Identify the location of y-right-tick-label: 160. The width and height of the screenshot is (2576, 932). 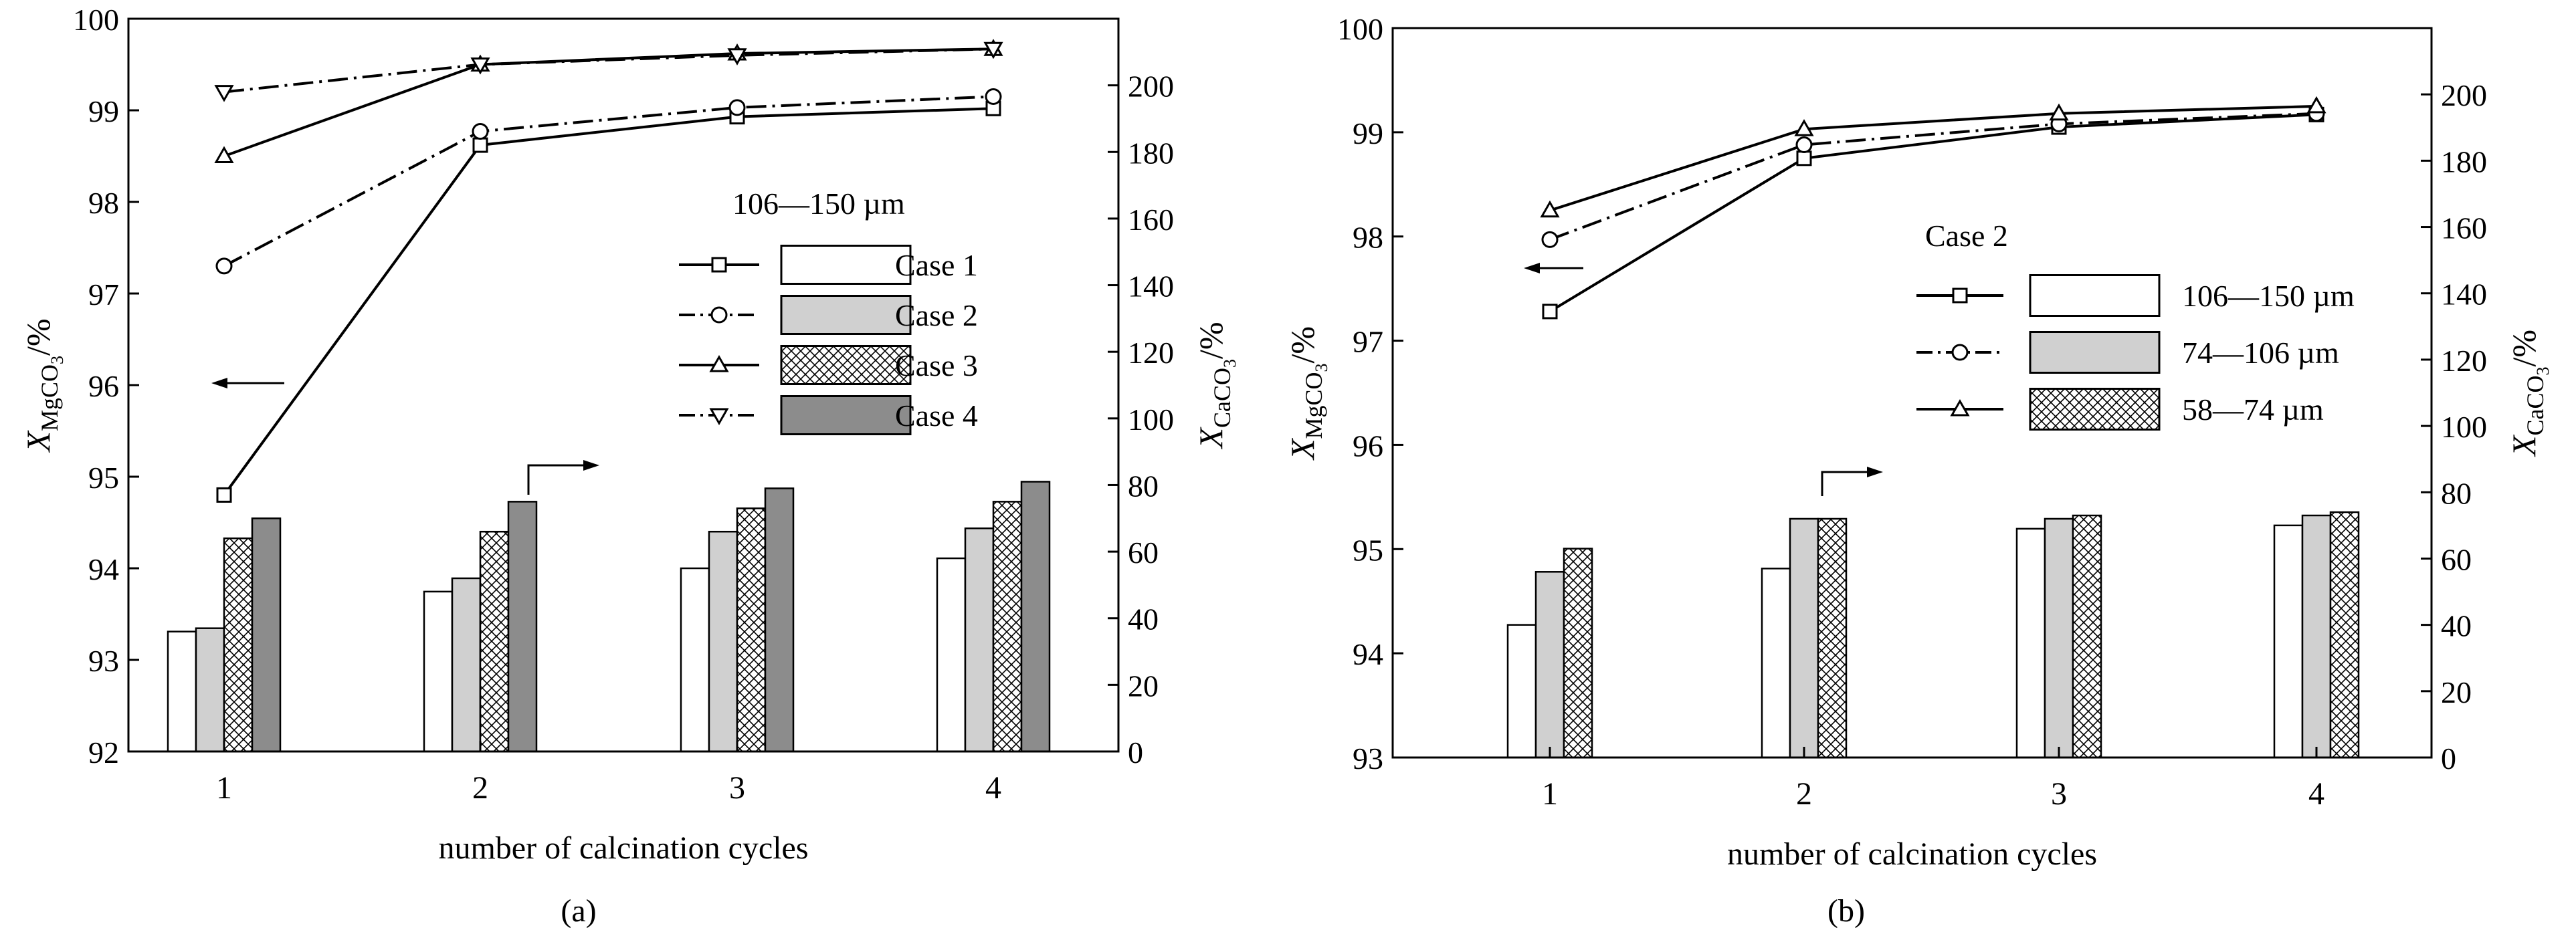
(1151, 220).